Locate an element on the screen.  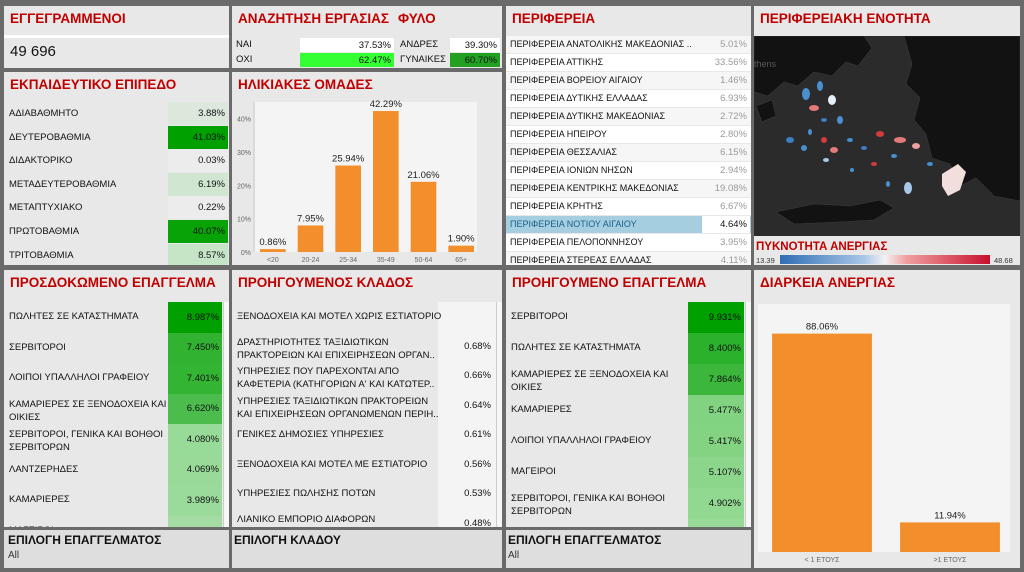
previous-occupation-filter: ΕΠΙΛΟΓΗ ΕΠΑΓΓΕΛΜΑΤΟΣ All is located at coordinates (628, 549).